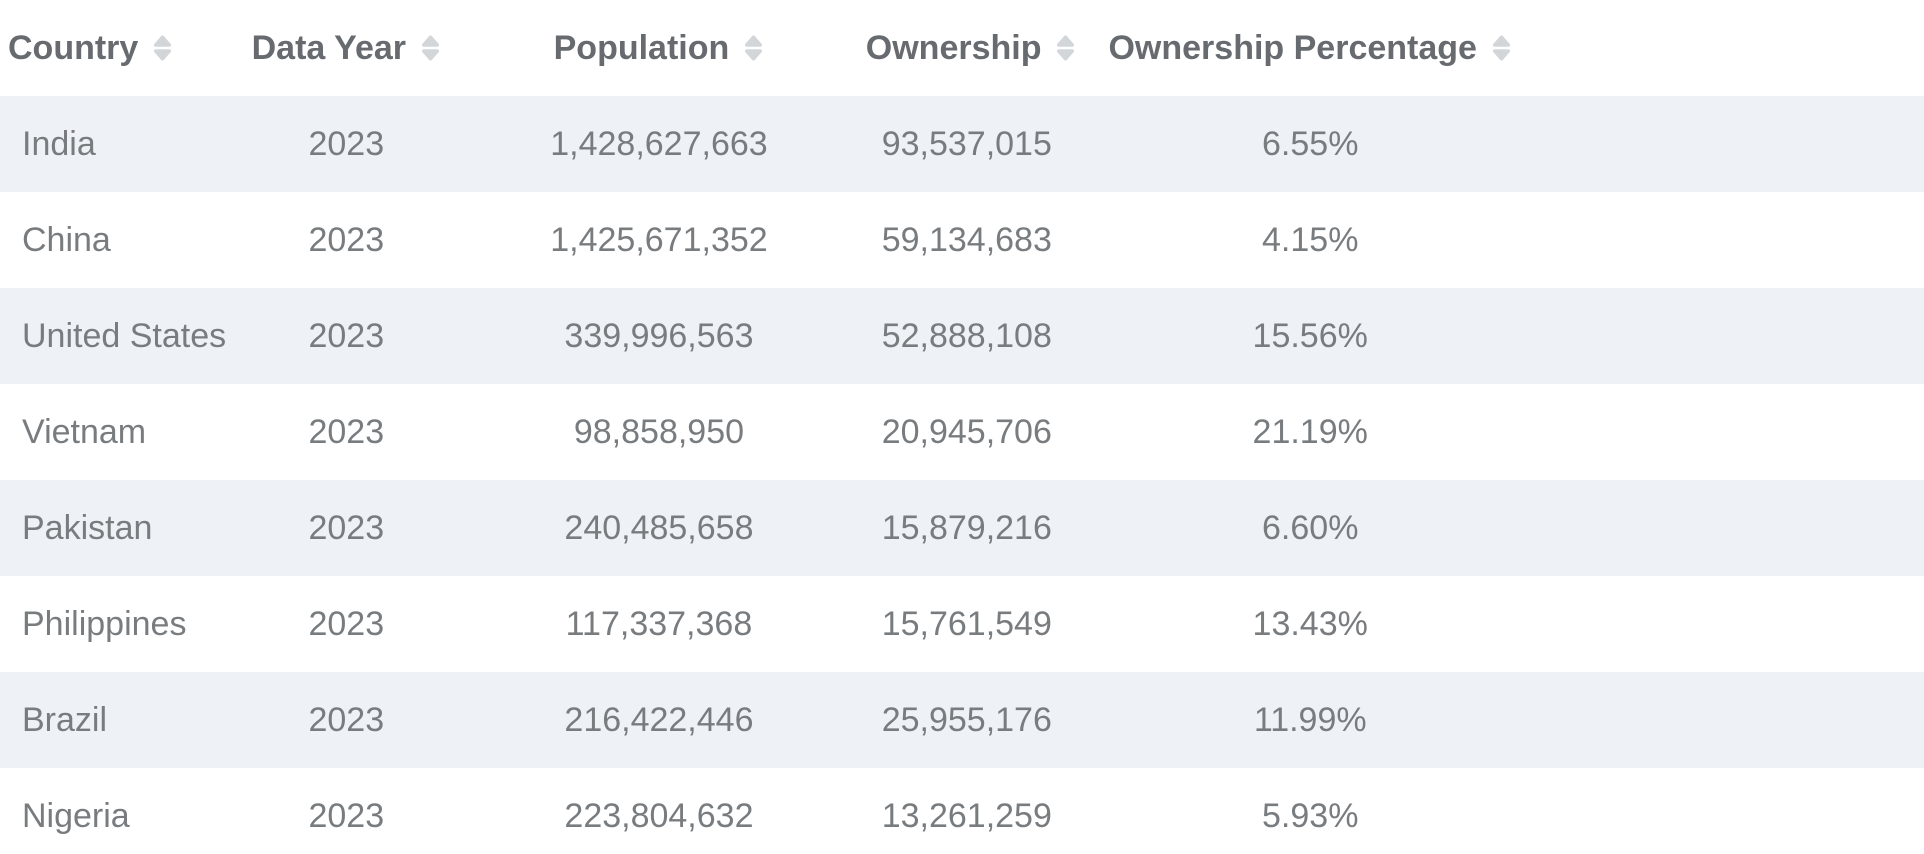  I want to click on column-header-ownership: Ownership, so click(970, 48).